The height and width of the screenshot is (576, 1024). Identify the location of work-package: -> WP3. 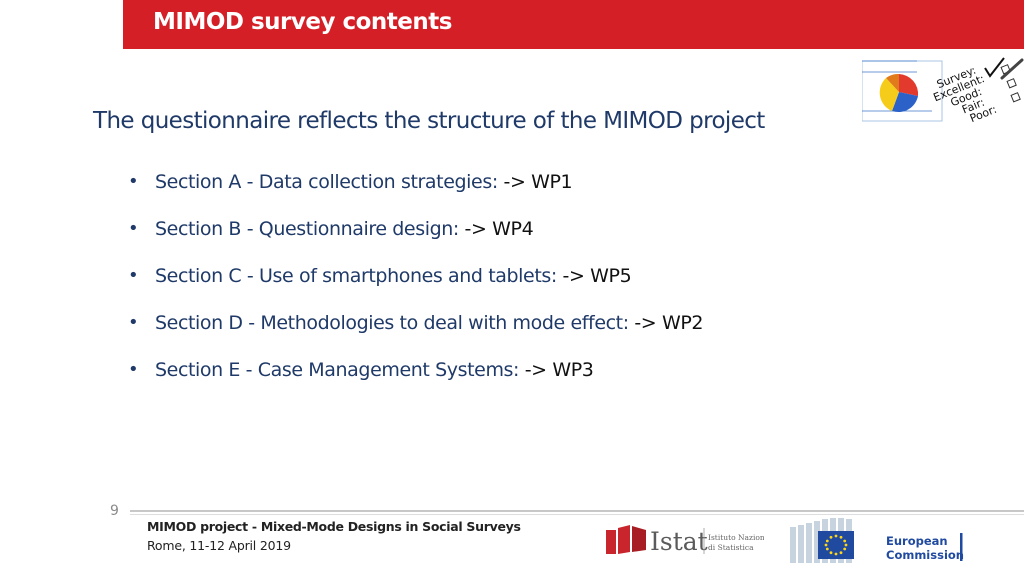
(559, 370).